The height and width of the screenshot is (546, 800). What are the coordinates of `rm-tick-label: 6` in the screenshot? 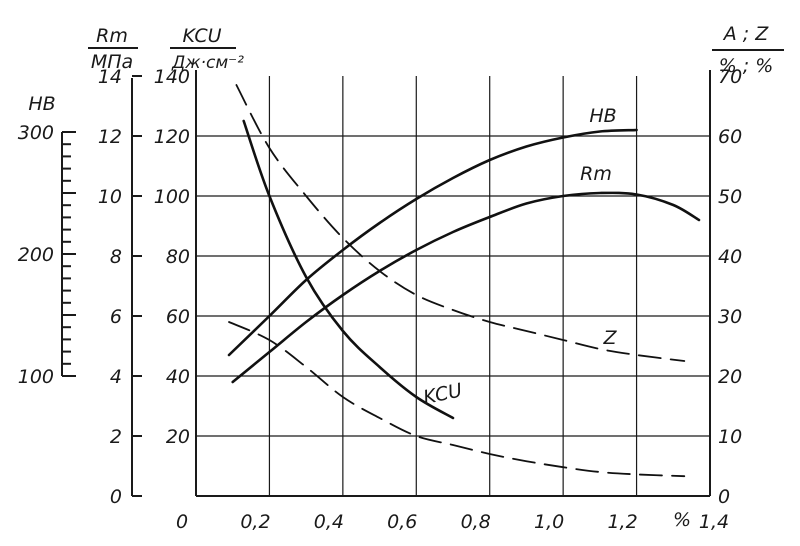 It's located at (116, 317).